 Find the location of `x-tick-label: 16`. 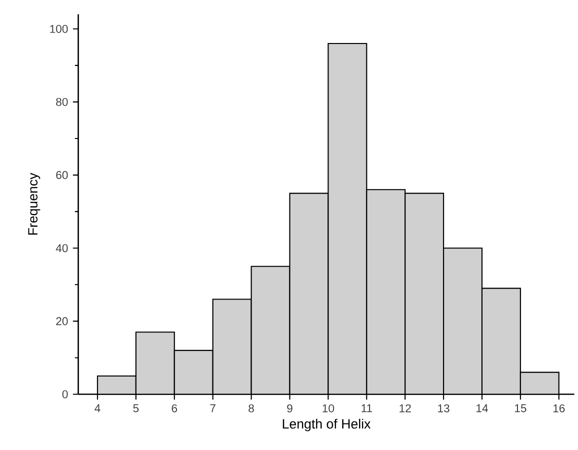

x-tick-label: 16 is located at coordinates (559, 408).